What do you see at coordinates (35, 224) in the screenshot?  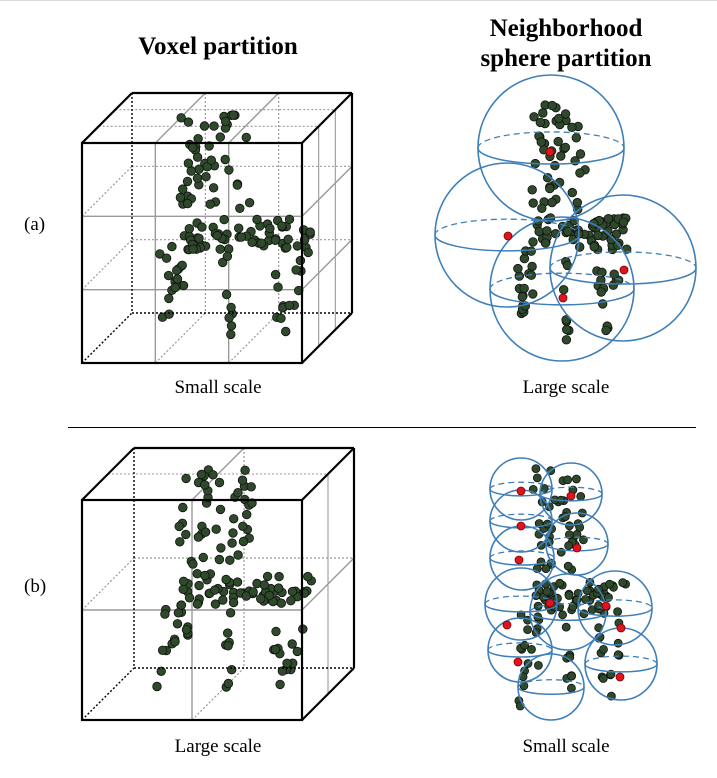 I see `row-a-label: (a)` at bounding box center [35, 224].